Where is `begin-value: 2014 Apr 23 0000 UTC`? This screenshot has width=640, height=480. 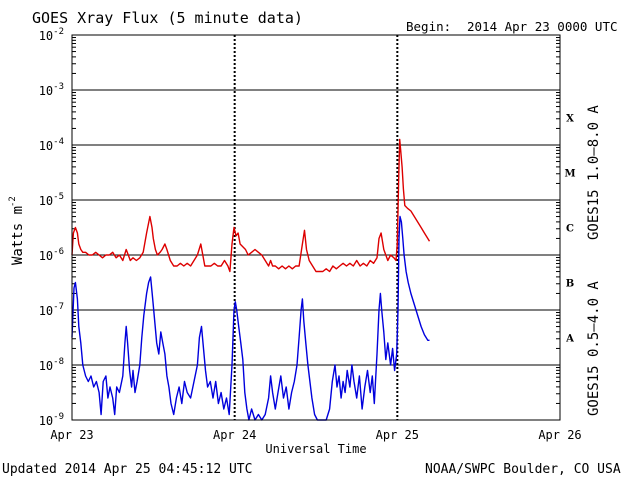 begin-value: 2014 Apr 23 0000 UTC is located at coordinates (542, 26).